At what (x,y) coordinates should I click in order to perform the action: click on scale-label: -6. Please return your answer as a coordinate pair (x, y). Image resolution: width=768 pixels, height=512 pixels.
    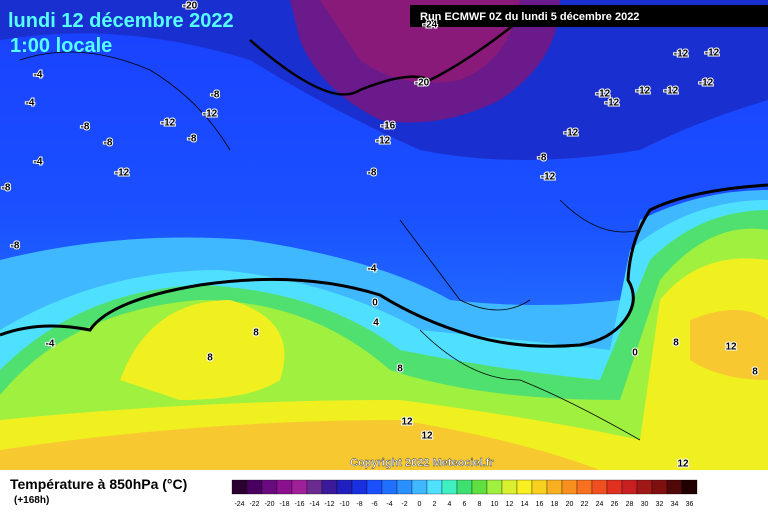
    Looking at the image, I should click on (374, 504).